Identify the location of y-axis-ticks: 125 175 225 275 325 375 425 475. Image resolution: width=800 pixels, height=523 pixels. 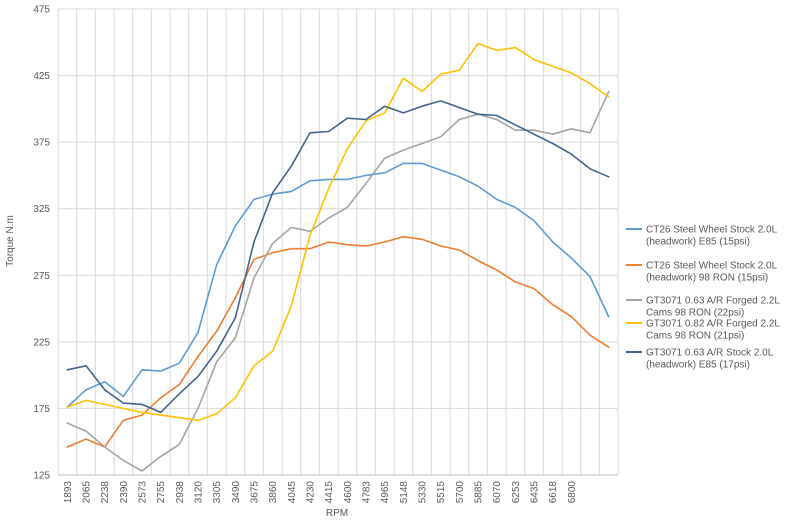
(41, 243).